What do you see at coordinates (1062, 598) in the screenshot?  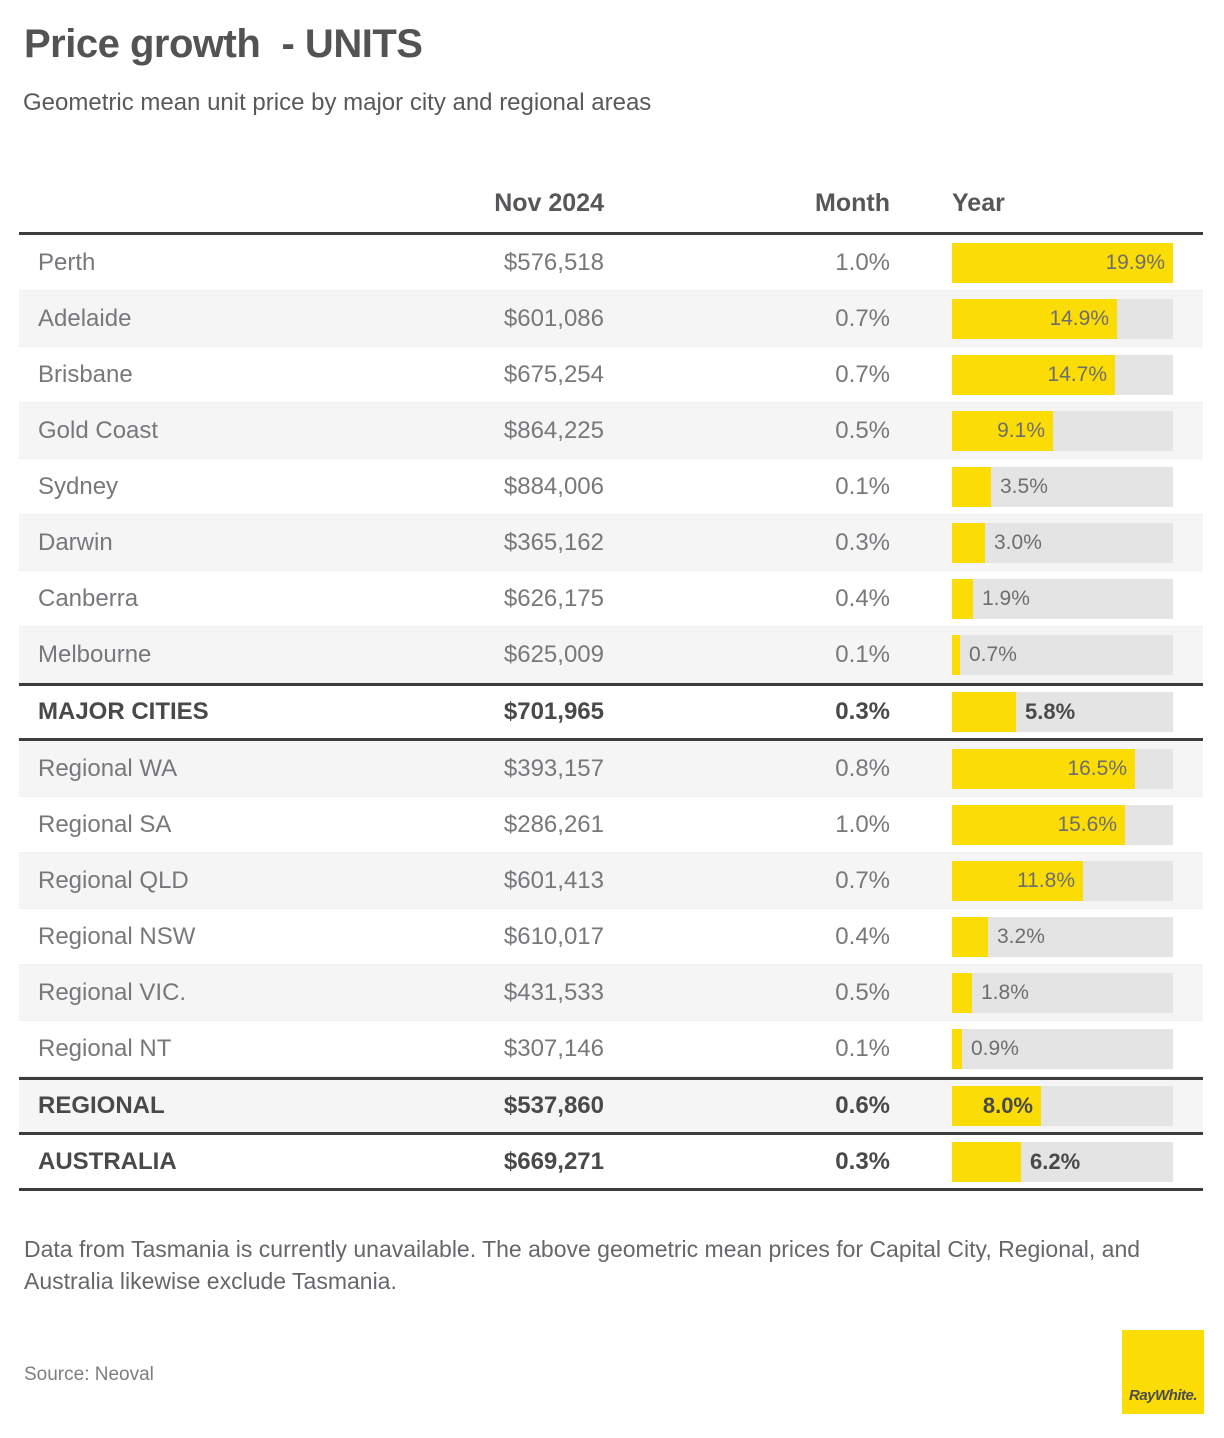 I see `year-bar-track: 1.9%` at bounding box center [1062, 598].